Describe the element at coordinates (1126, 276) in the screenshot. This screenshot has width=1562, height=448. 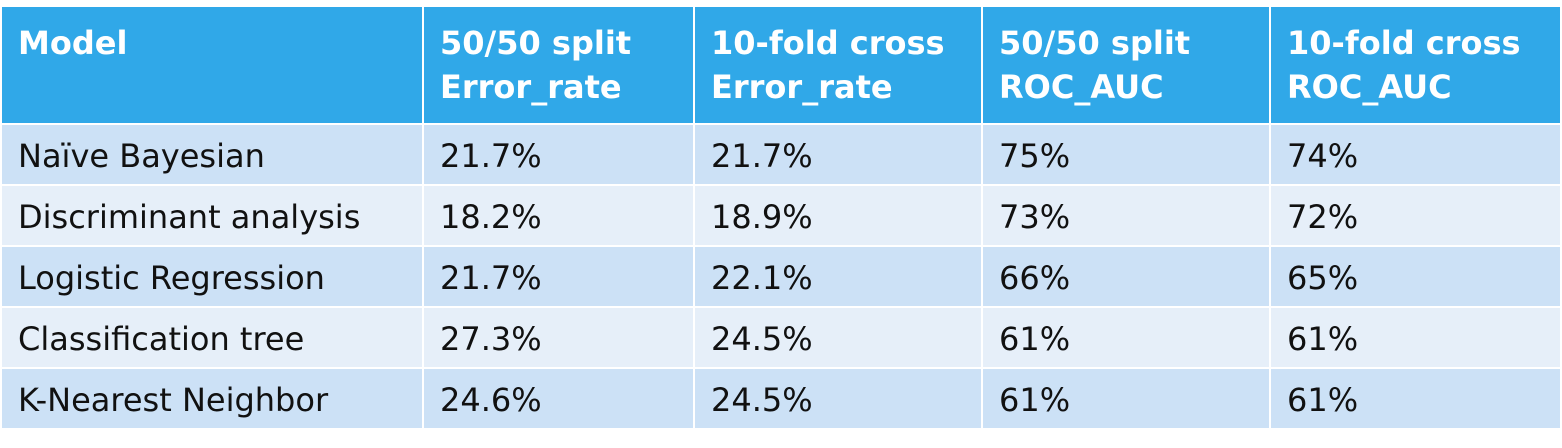
I see `cell-split-roc-auc: 66%` at that location.